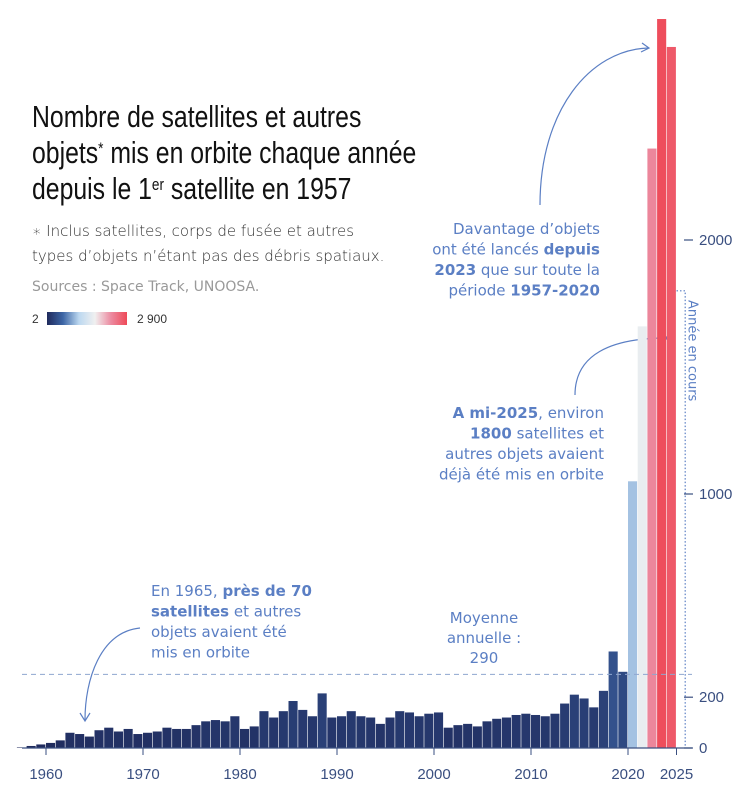  Describe the element at coordinates (92, 188) in the screenshot. I see `title-part: depuis le 1` at that location.